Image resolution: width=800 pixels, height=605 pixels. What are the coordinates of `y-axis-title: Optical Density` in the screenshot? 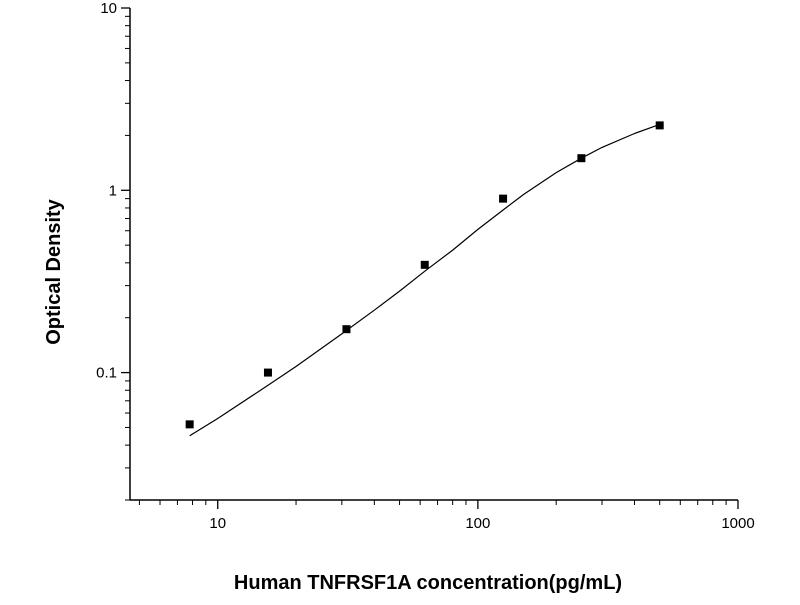 It's located at (54, 271).